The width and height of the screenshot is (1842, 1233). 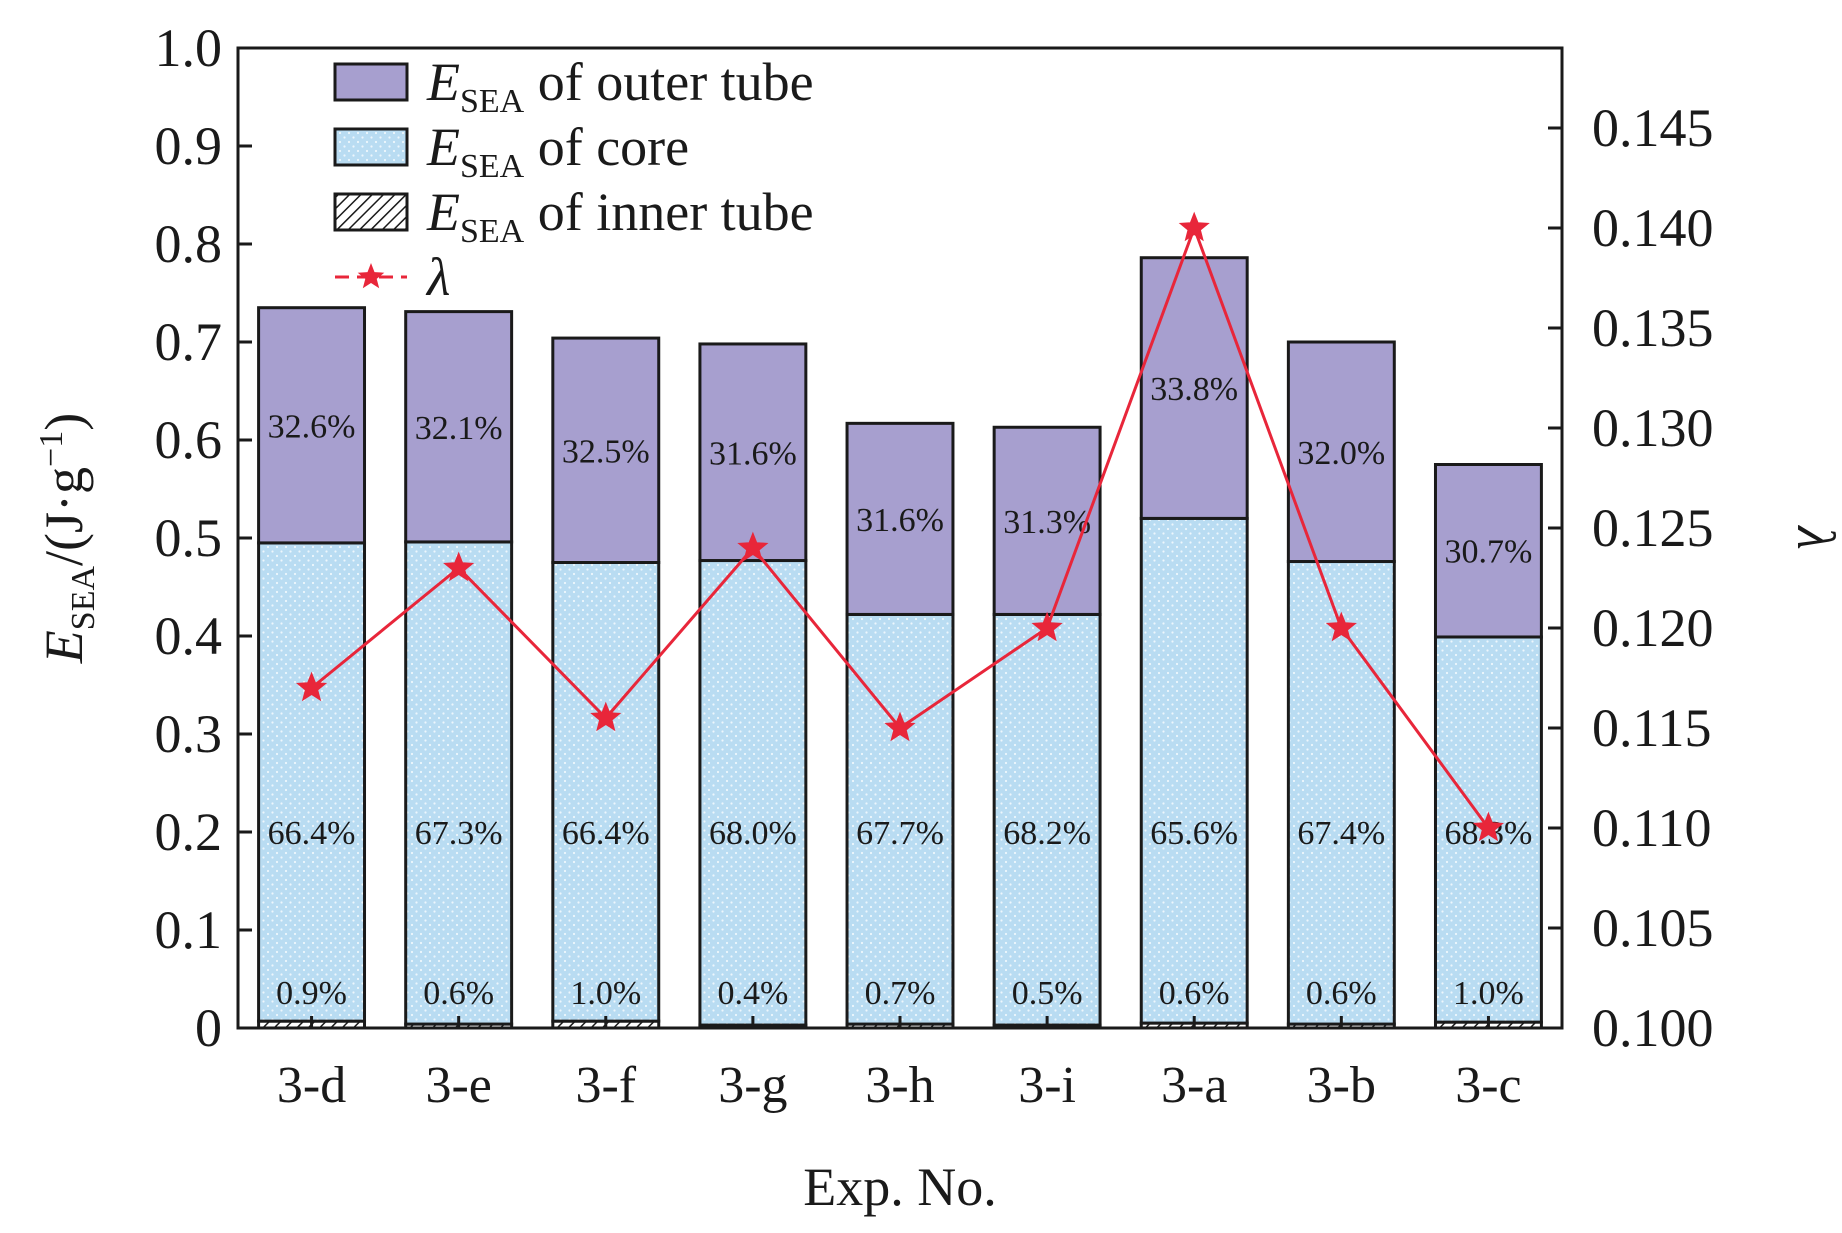 I want to click on legend-label-outer: ESEA of outer tube, so click(x=620, y=86).